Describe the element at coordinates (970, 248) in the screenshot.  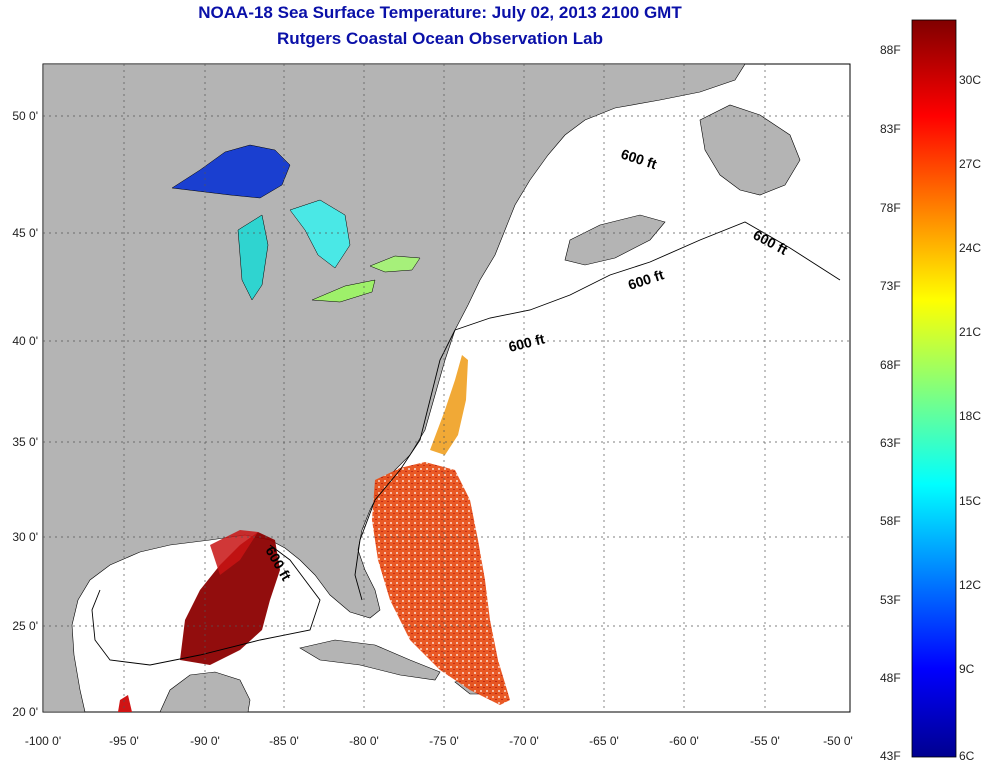
I see `colorbar-c-label: 24C` at that location.